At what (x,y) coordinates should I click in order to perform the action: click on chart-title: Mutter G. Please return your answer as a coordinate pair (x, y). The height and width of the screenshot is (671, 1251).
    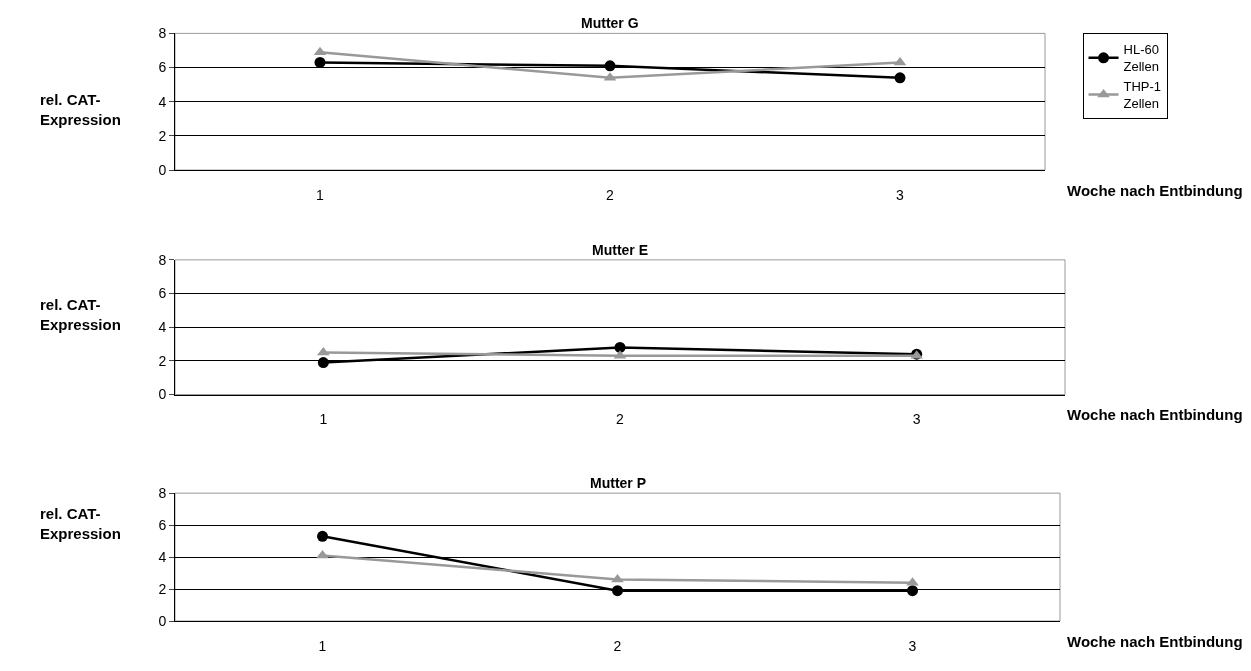
    Looking at the image, I should click on (610, 23).